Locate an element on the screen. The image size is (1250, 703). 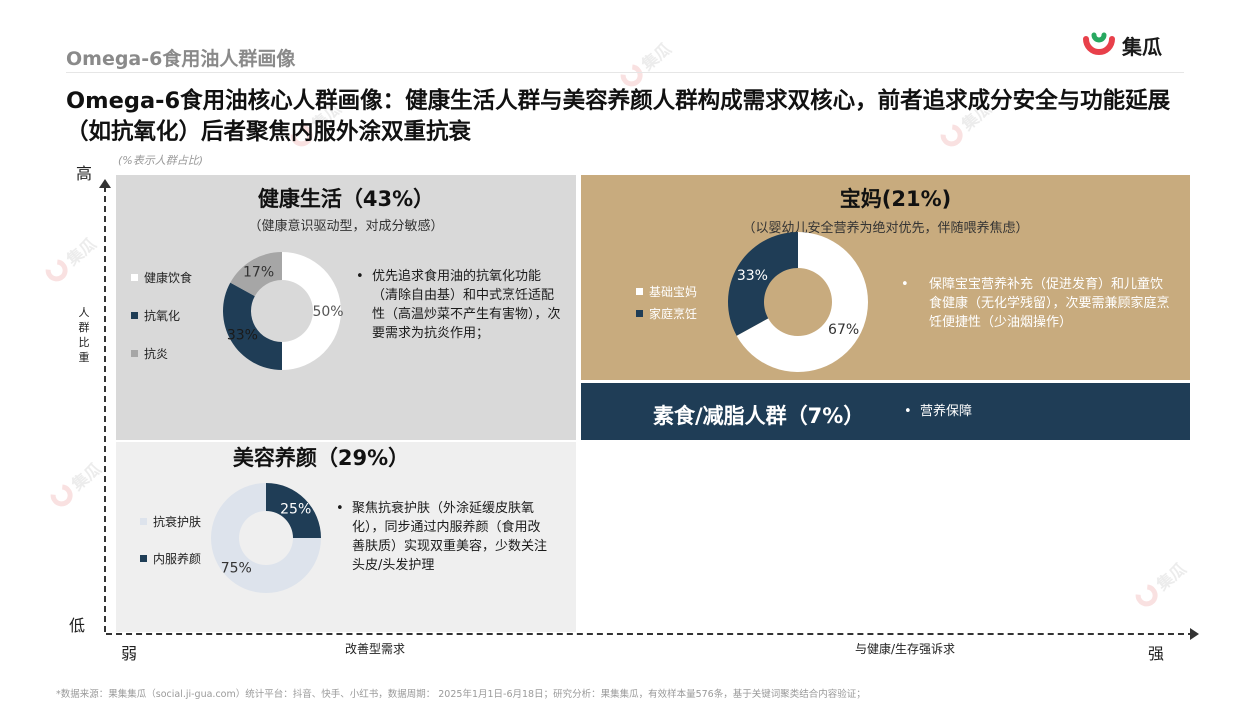
donut-slice-抗衰护肤 is located at coordinates (266, 538).